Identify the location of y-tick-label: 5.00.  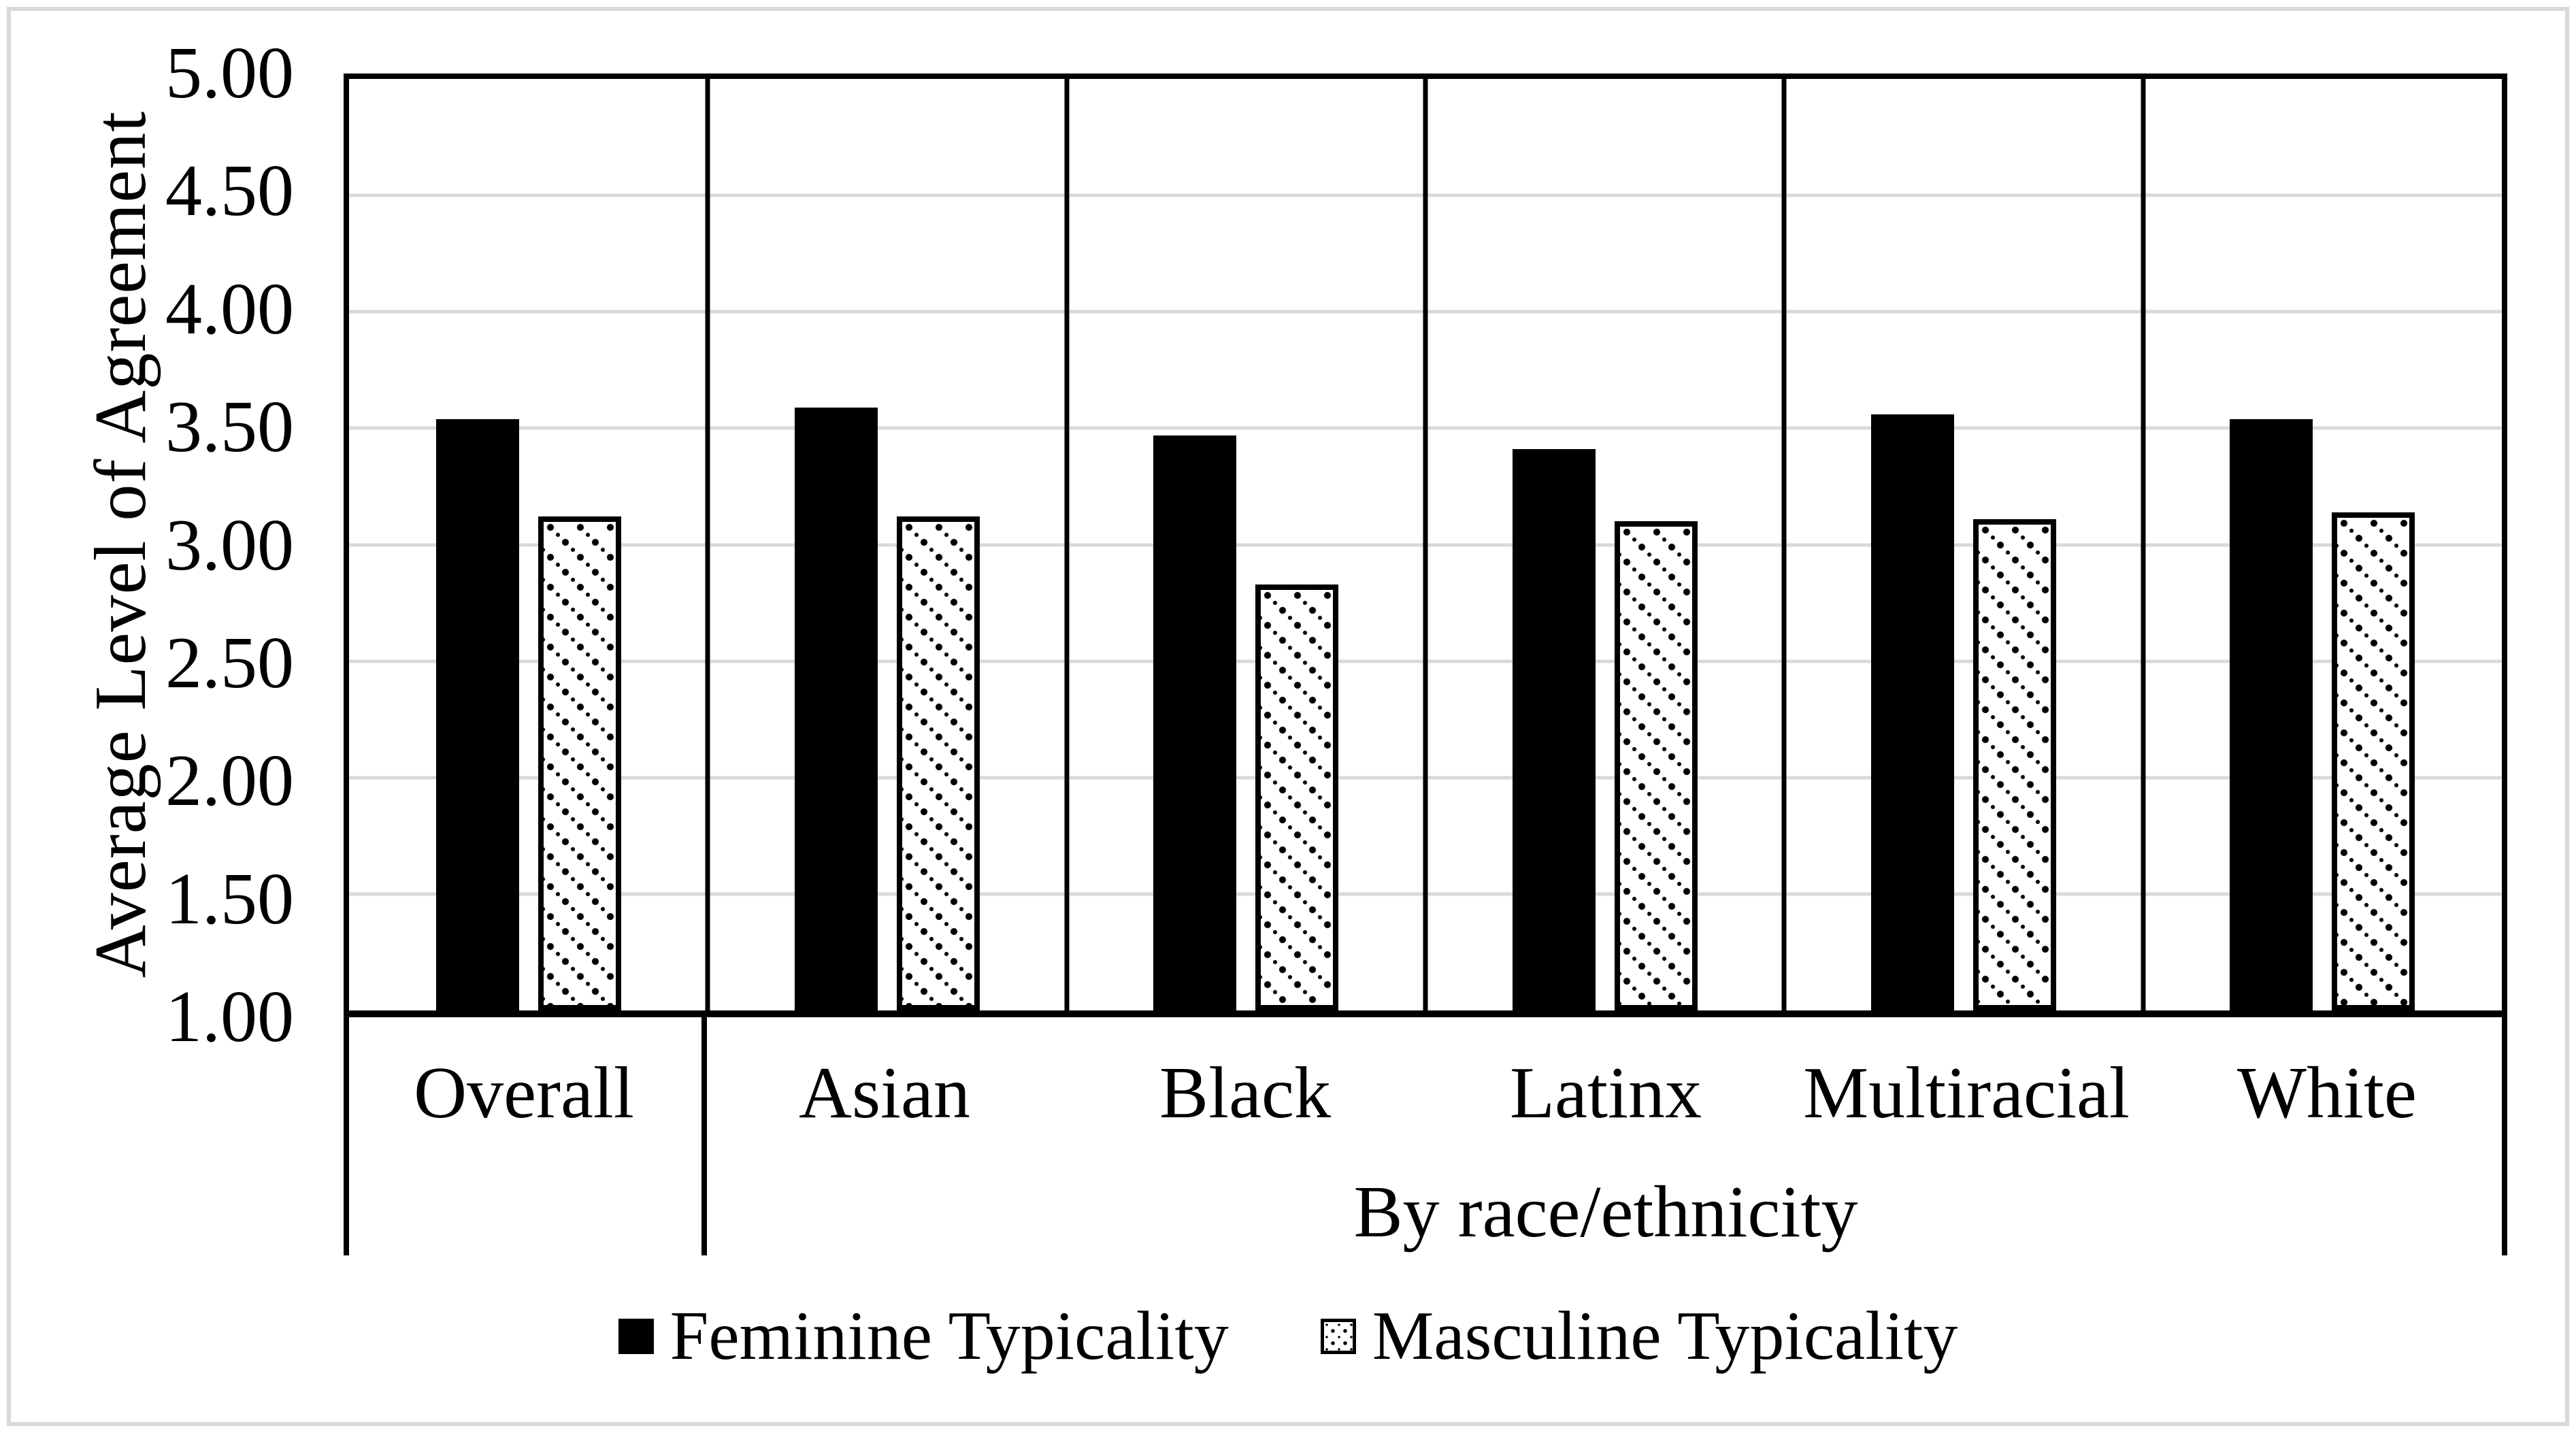
(229, 73).